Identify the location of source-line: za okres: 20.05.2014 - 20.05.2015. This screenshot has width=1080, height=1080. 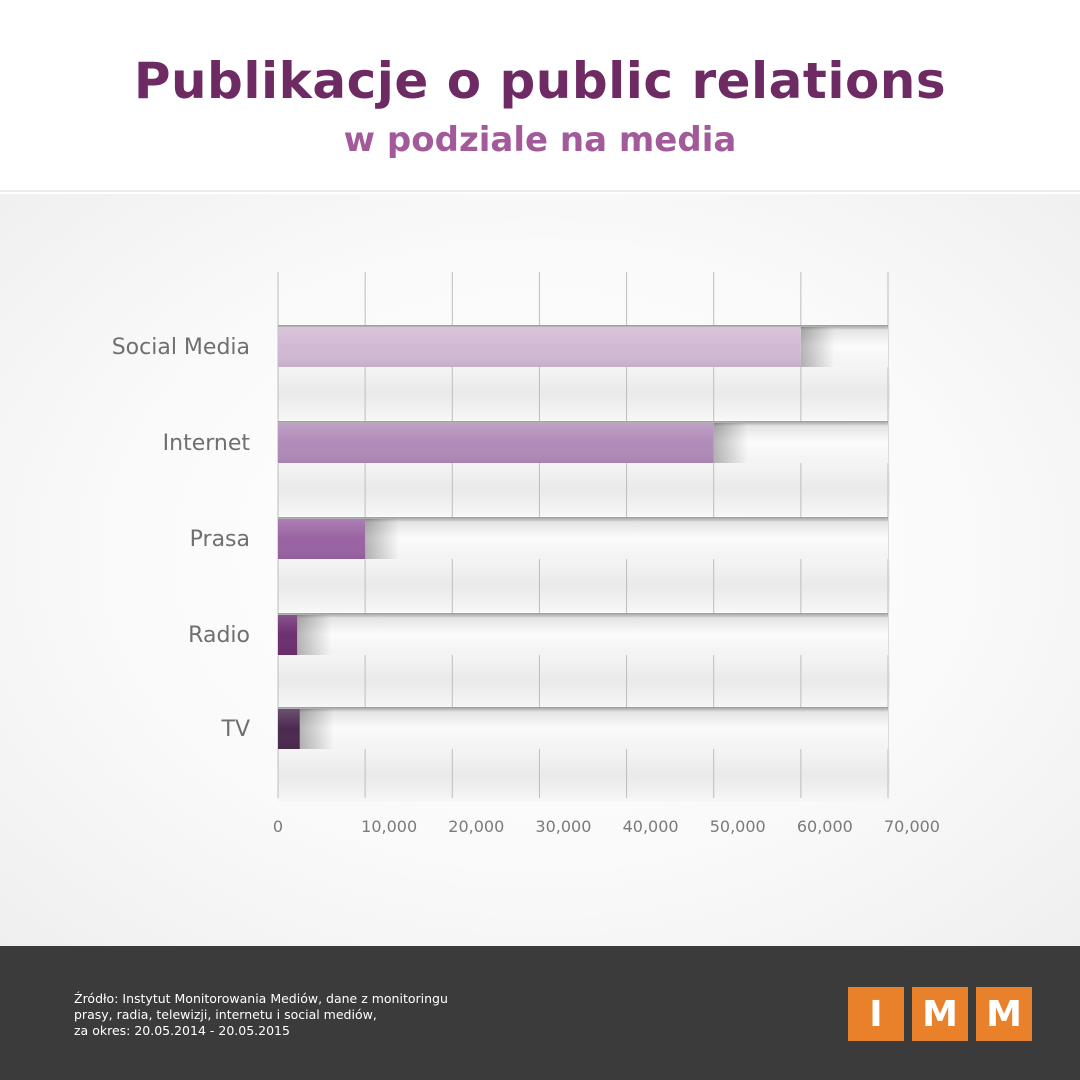
(182, 1030).